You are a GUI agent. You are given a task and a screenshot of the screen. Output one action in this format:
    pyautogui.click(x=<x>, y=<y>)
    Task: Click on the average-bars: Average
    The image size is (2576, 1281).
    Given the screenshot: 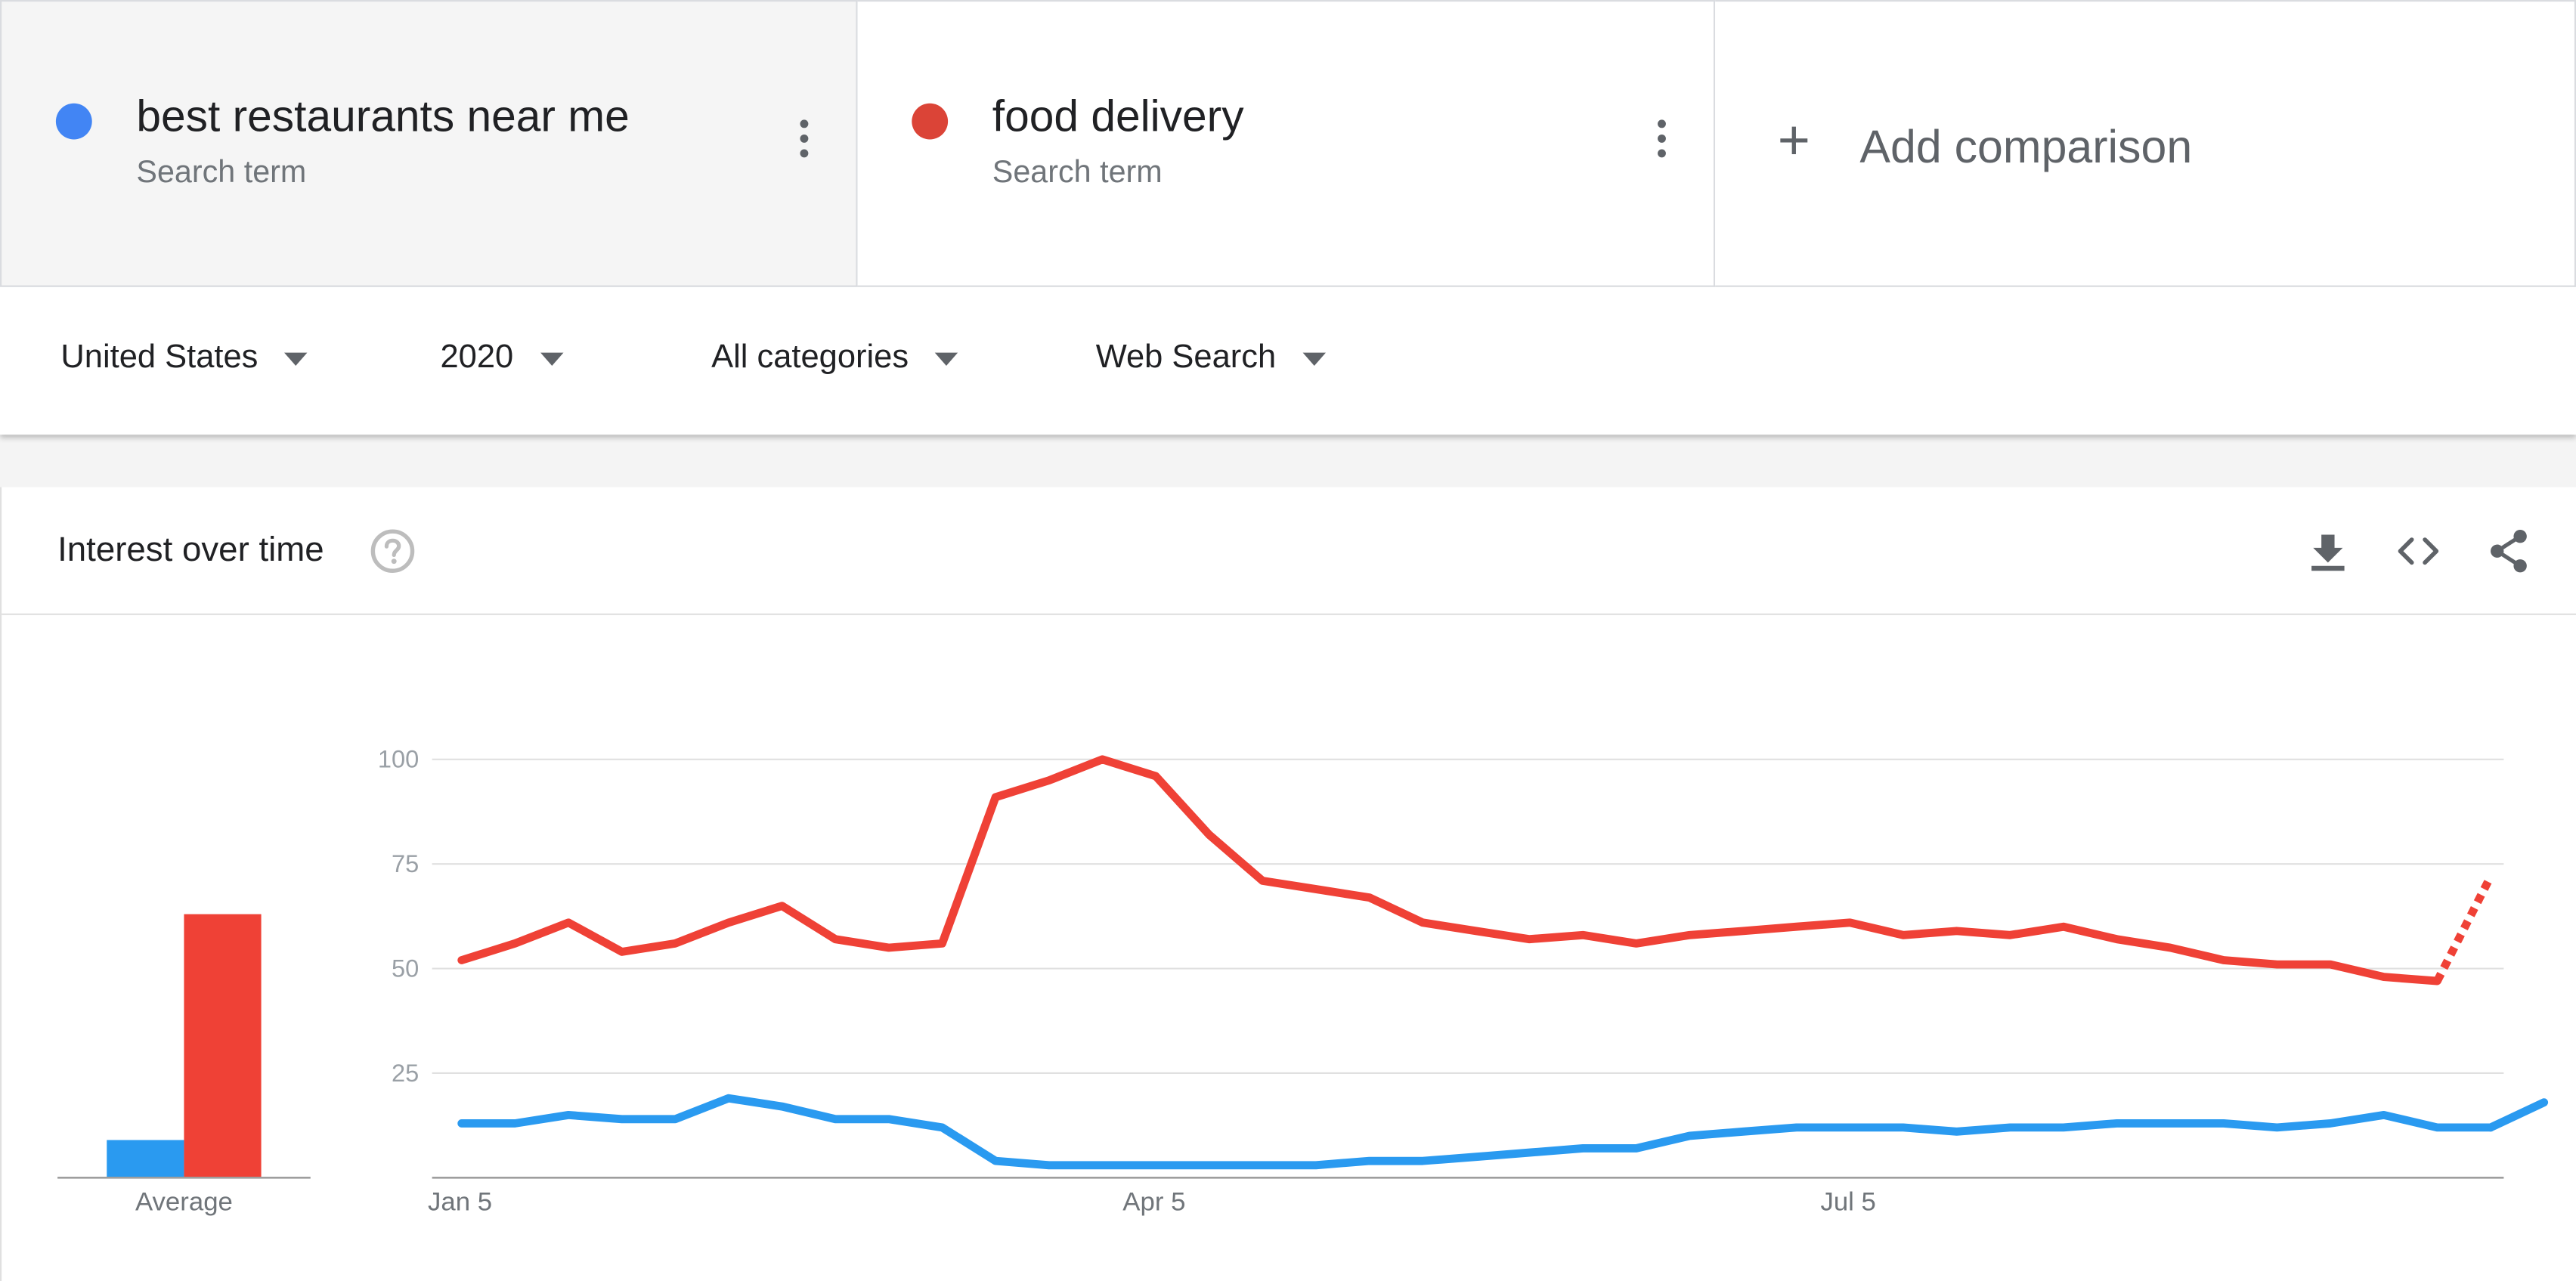 What is the action you would take?
    pyautogui.click(x=184, y=1065)
    